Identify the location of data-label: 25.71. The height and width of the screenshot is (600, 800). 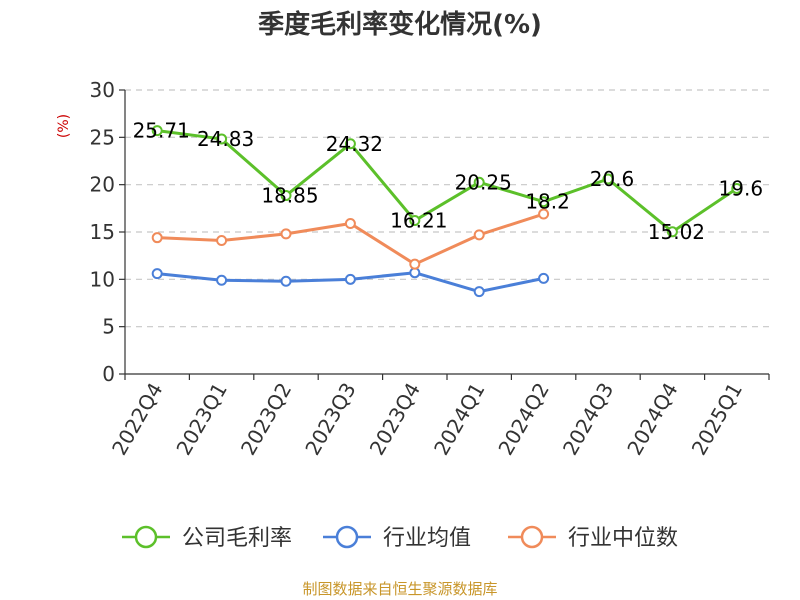
(161, 131).